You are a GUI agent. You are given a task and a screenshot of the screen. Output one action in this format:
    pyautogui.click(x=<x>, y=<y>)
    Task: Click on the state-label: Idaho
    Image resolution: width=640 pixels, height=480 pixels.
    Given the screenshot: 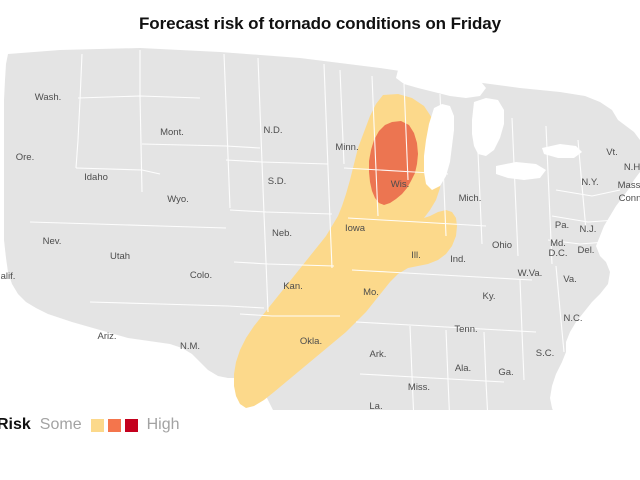 What is the action you would take?
    pyautogui.click(x=96, y=177)
    